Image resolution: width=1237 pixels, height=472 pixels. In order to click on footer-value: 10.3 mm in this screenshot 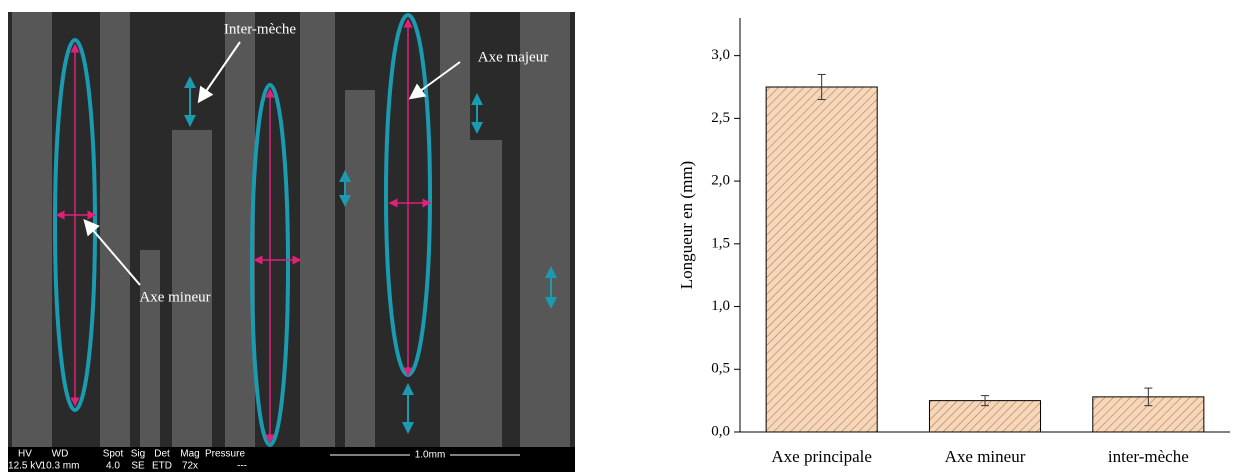, I will do `click(60, 466)`.